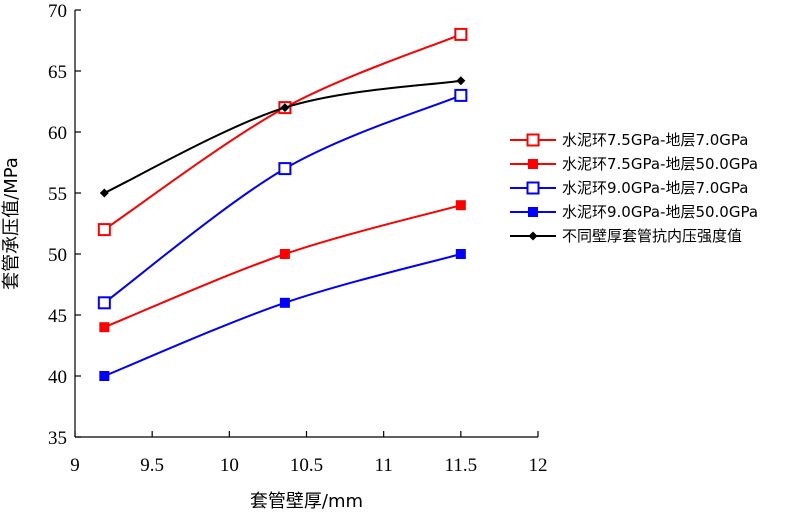  What do you see at coordinates (660, 164) in the screenshot?
I see `legend-label: 水泥环7.5GPa-地层50.0GPa` at bounding box center [660, 164].